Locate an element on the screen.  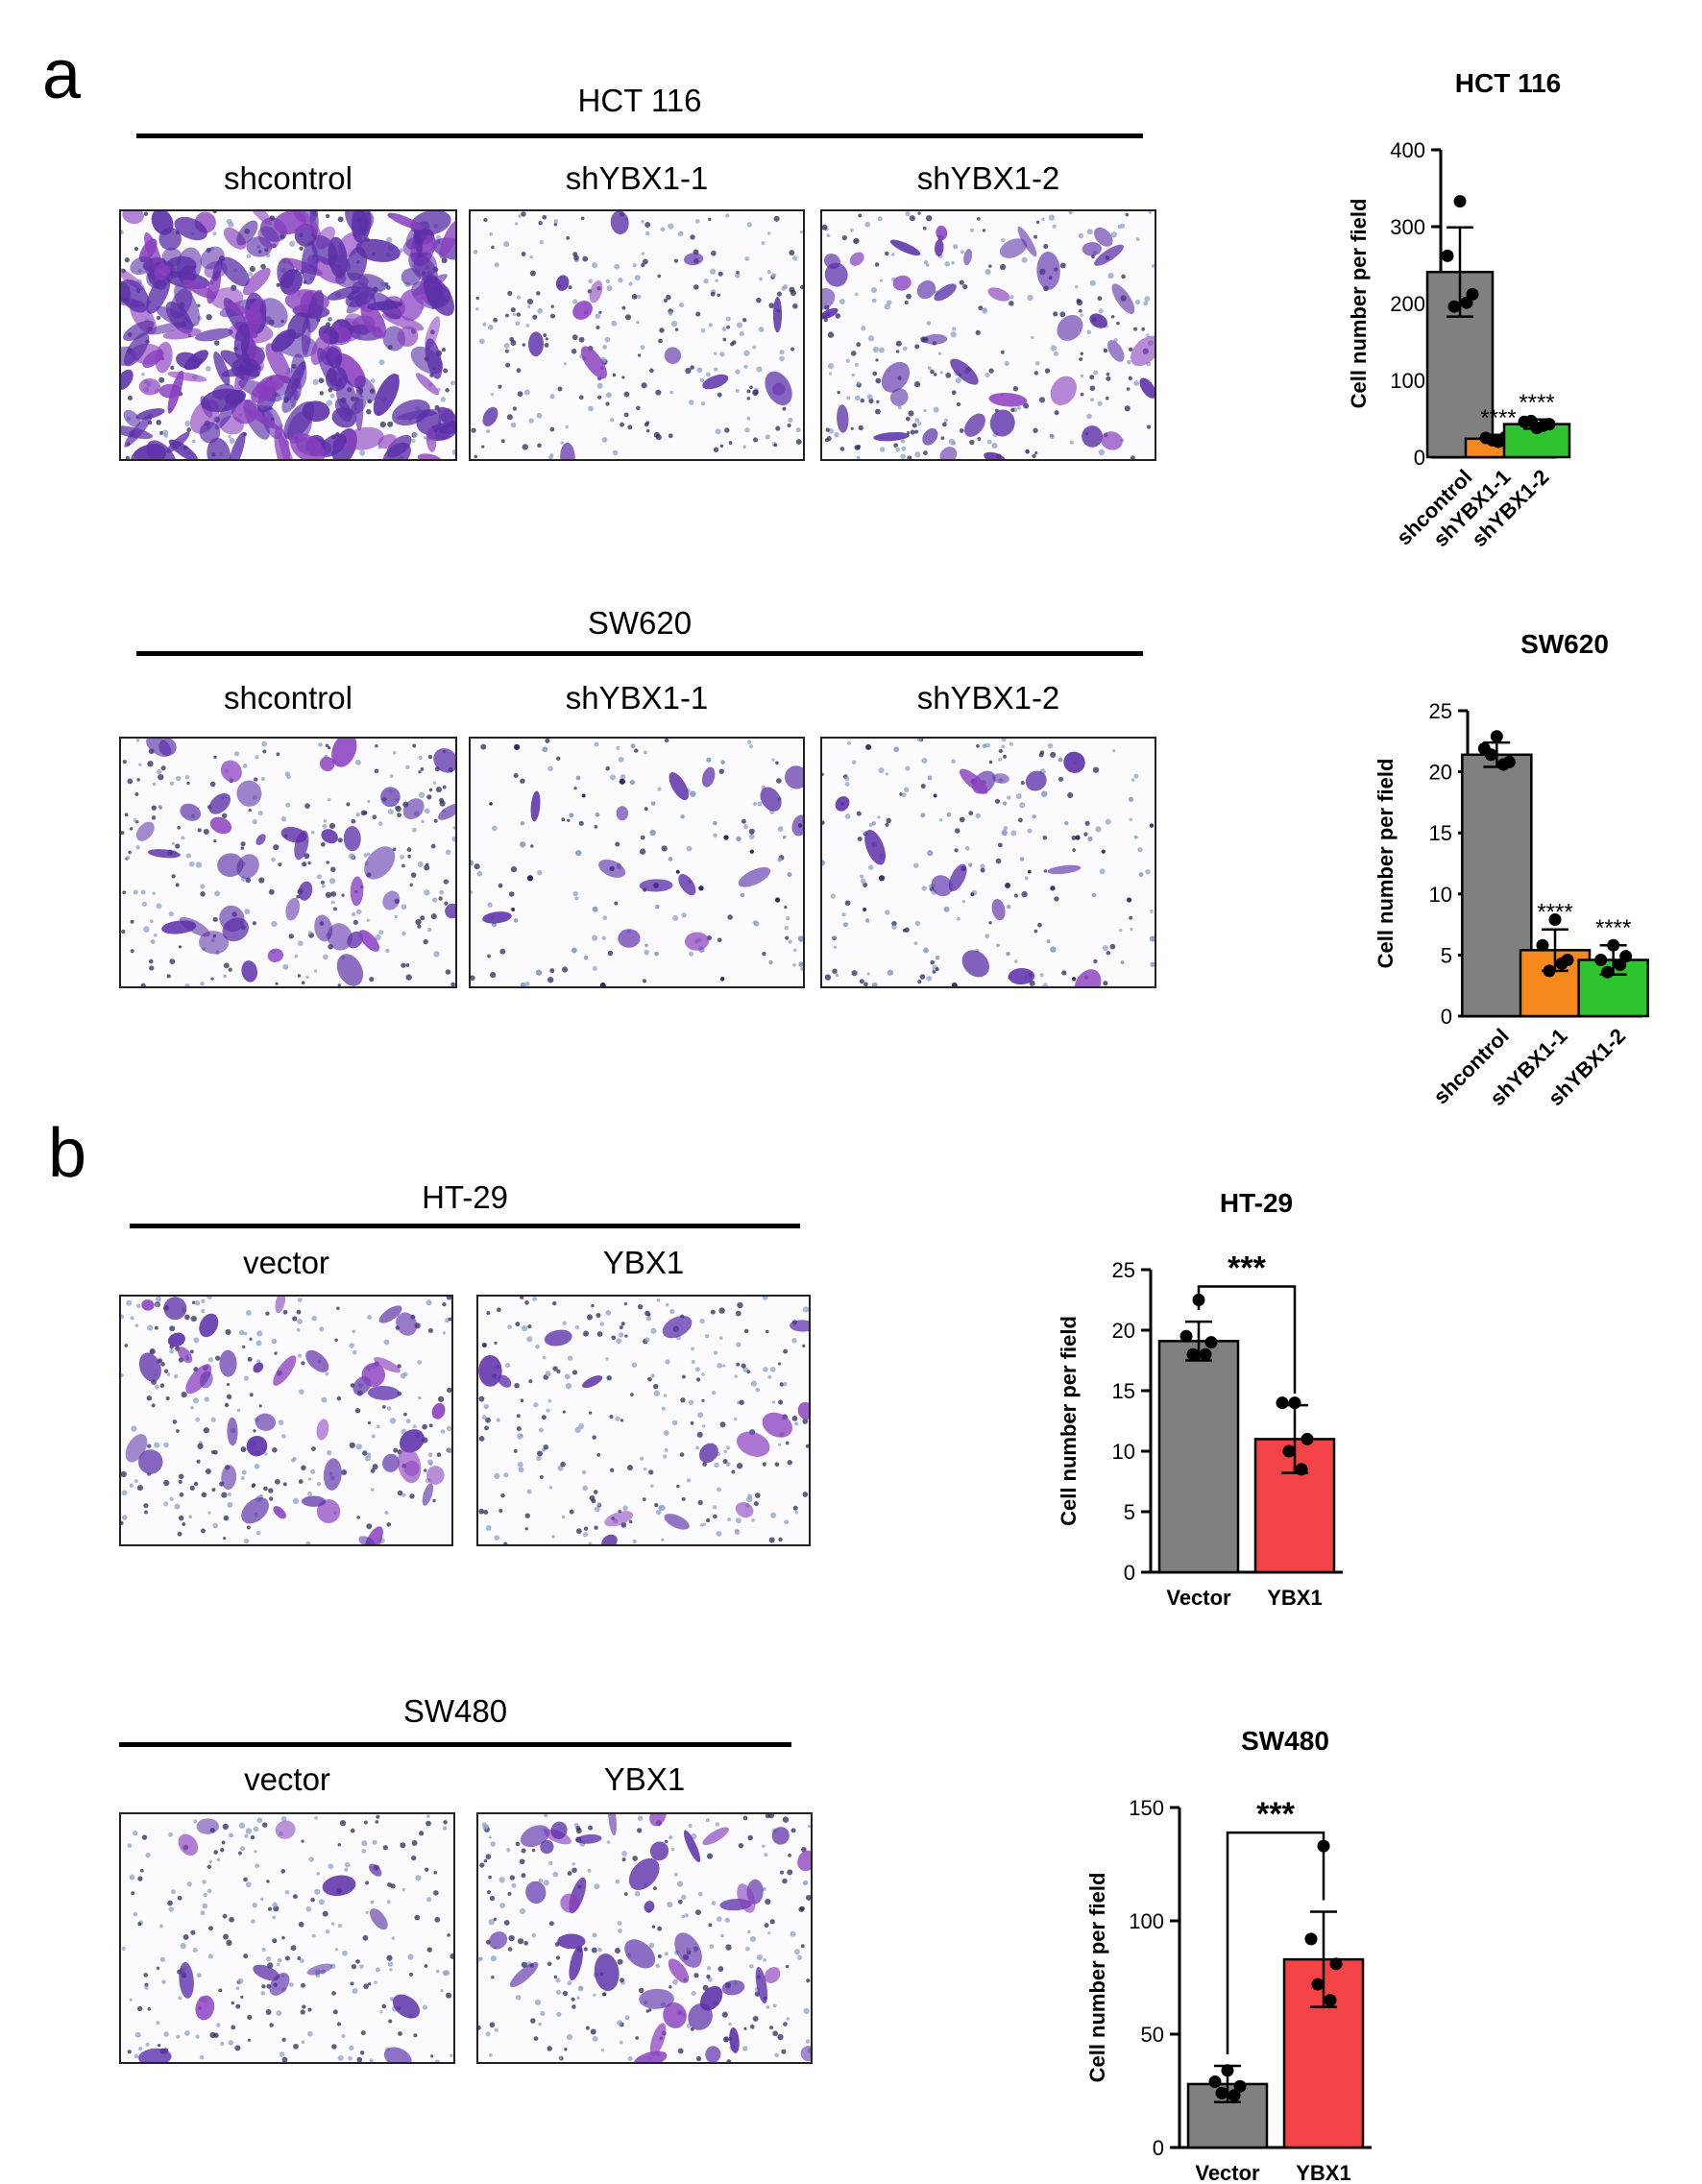
y-tick-label: 200 is located at coordinates (1407, 304).